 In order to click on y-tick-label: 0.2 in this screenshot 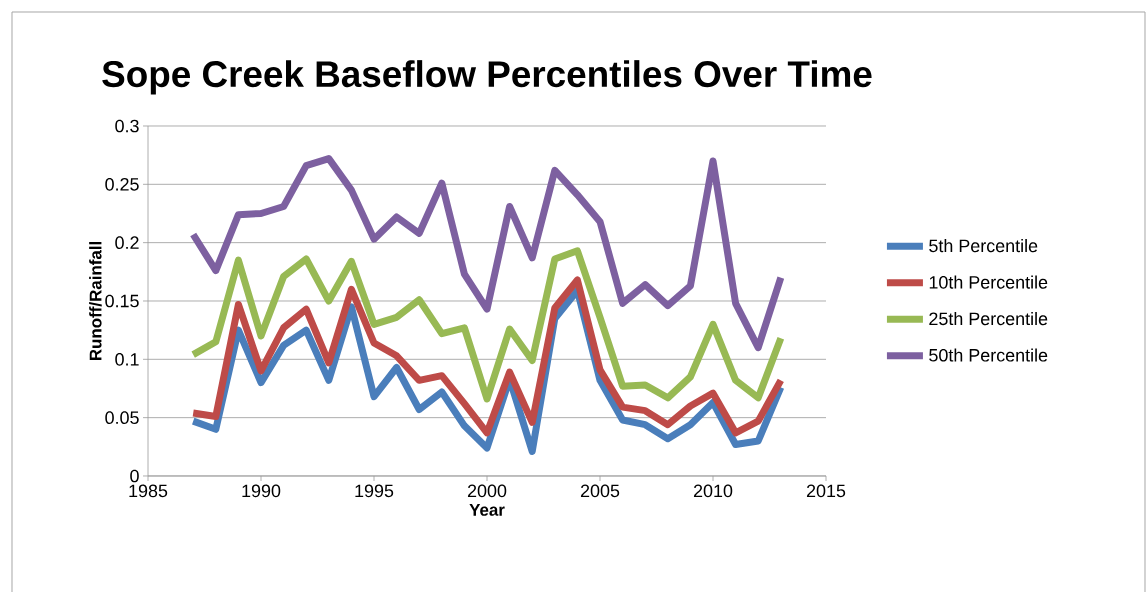, I will do `click(127, 242)`.